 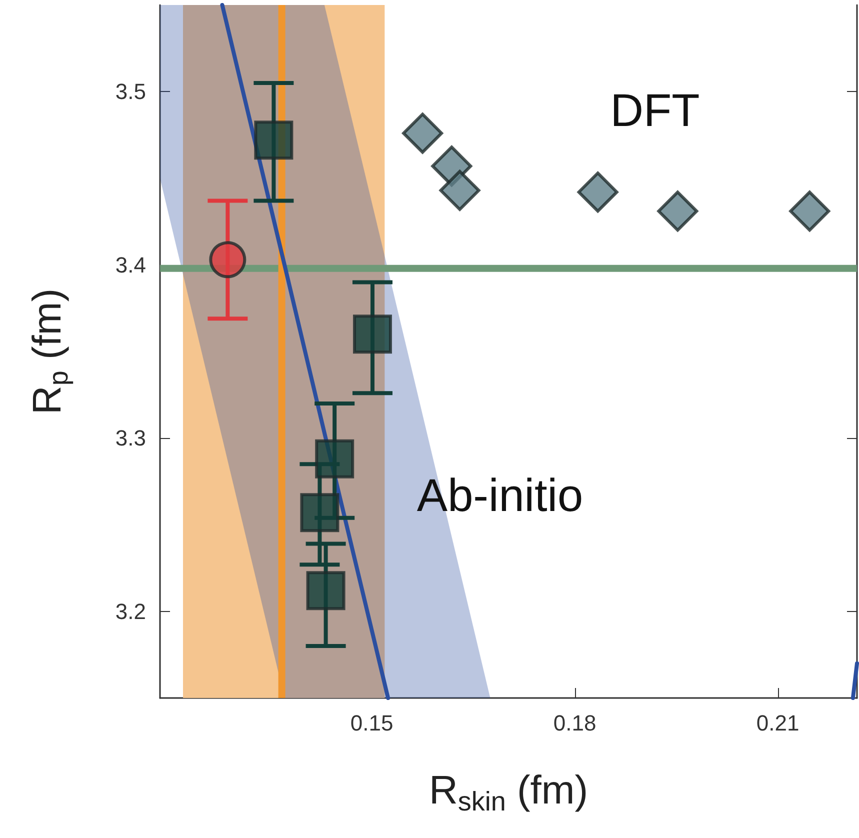 What do you see at coordinates (50, 351) in the screenshot?
I see `y-axis-title: Rp (fm)` at bounding box center [50, 351].